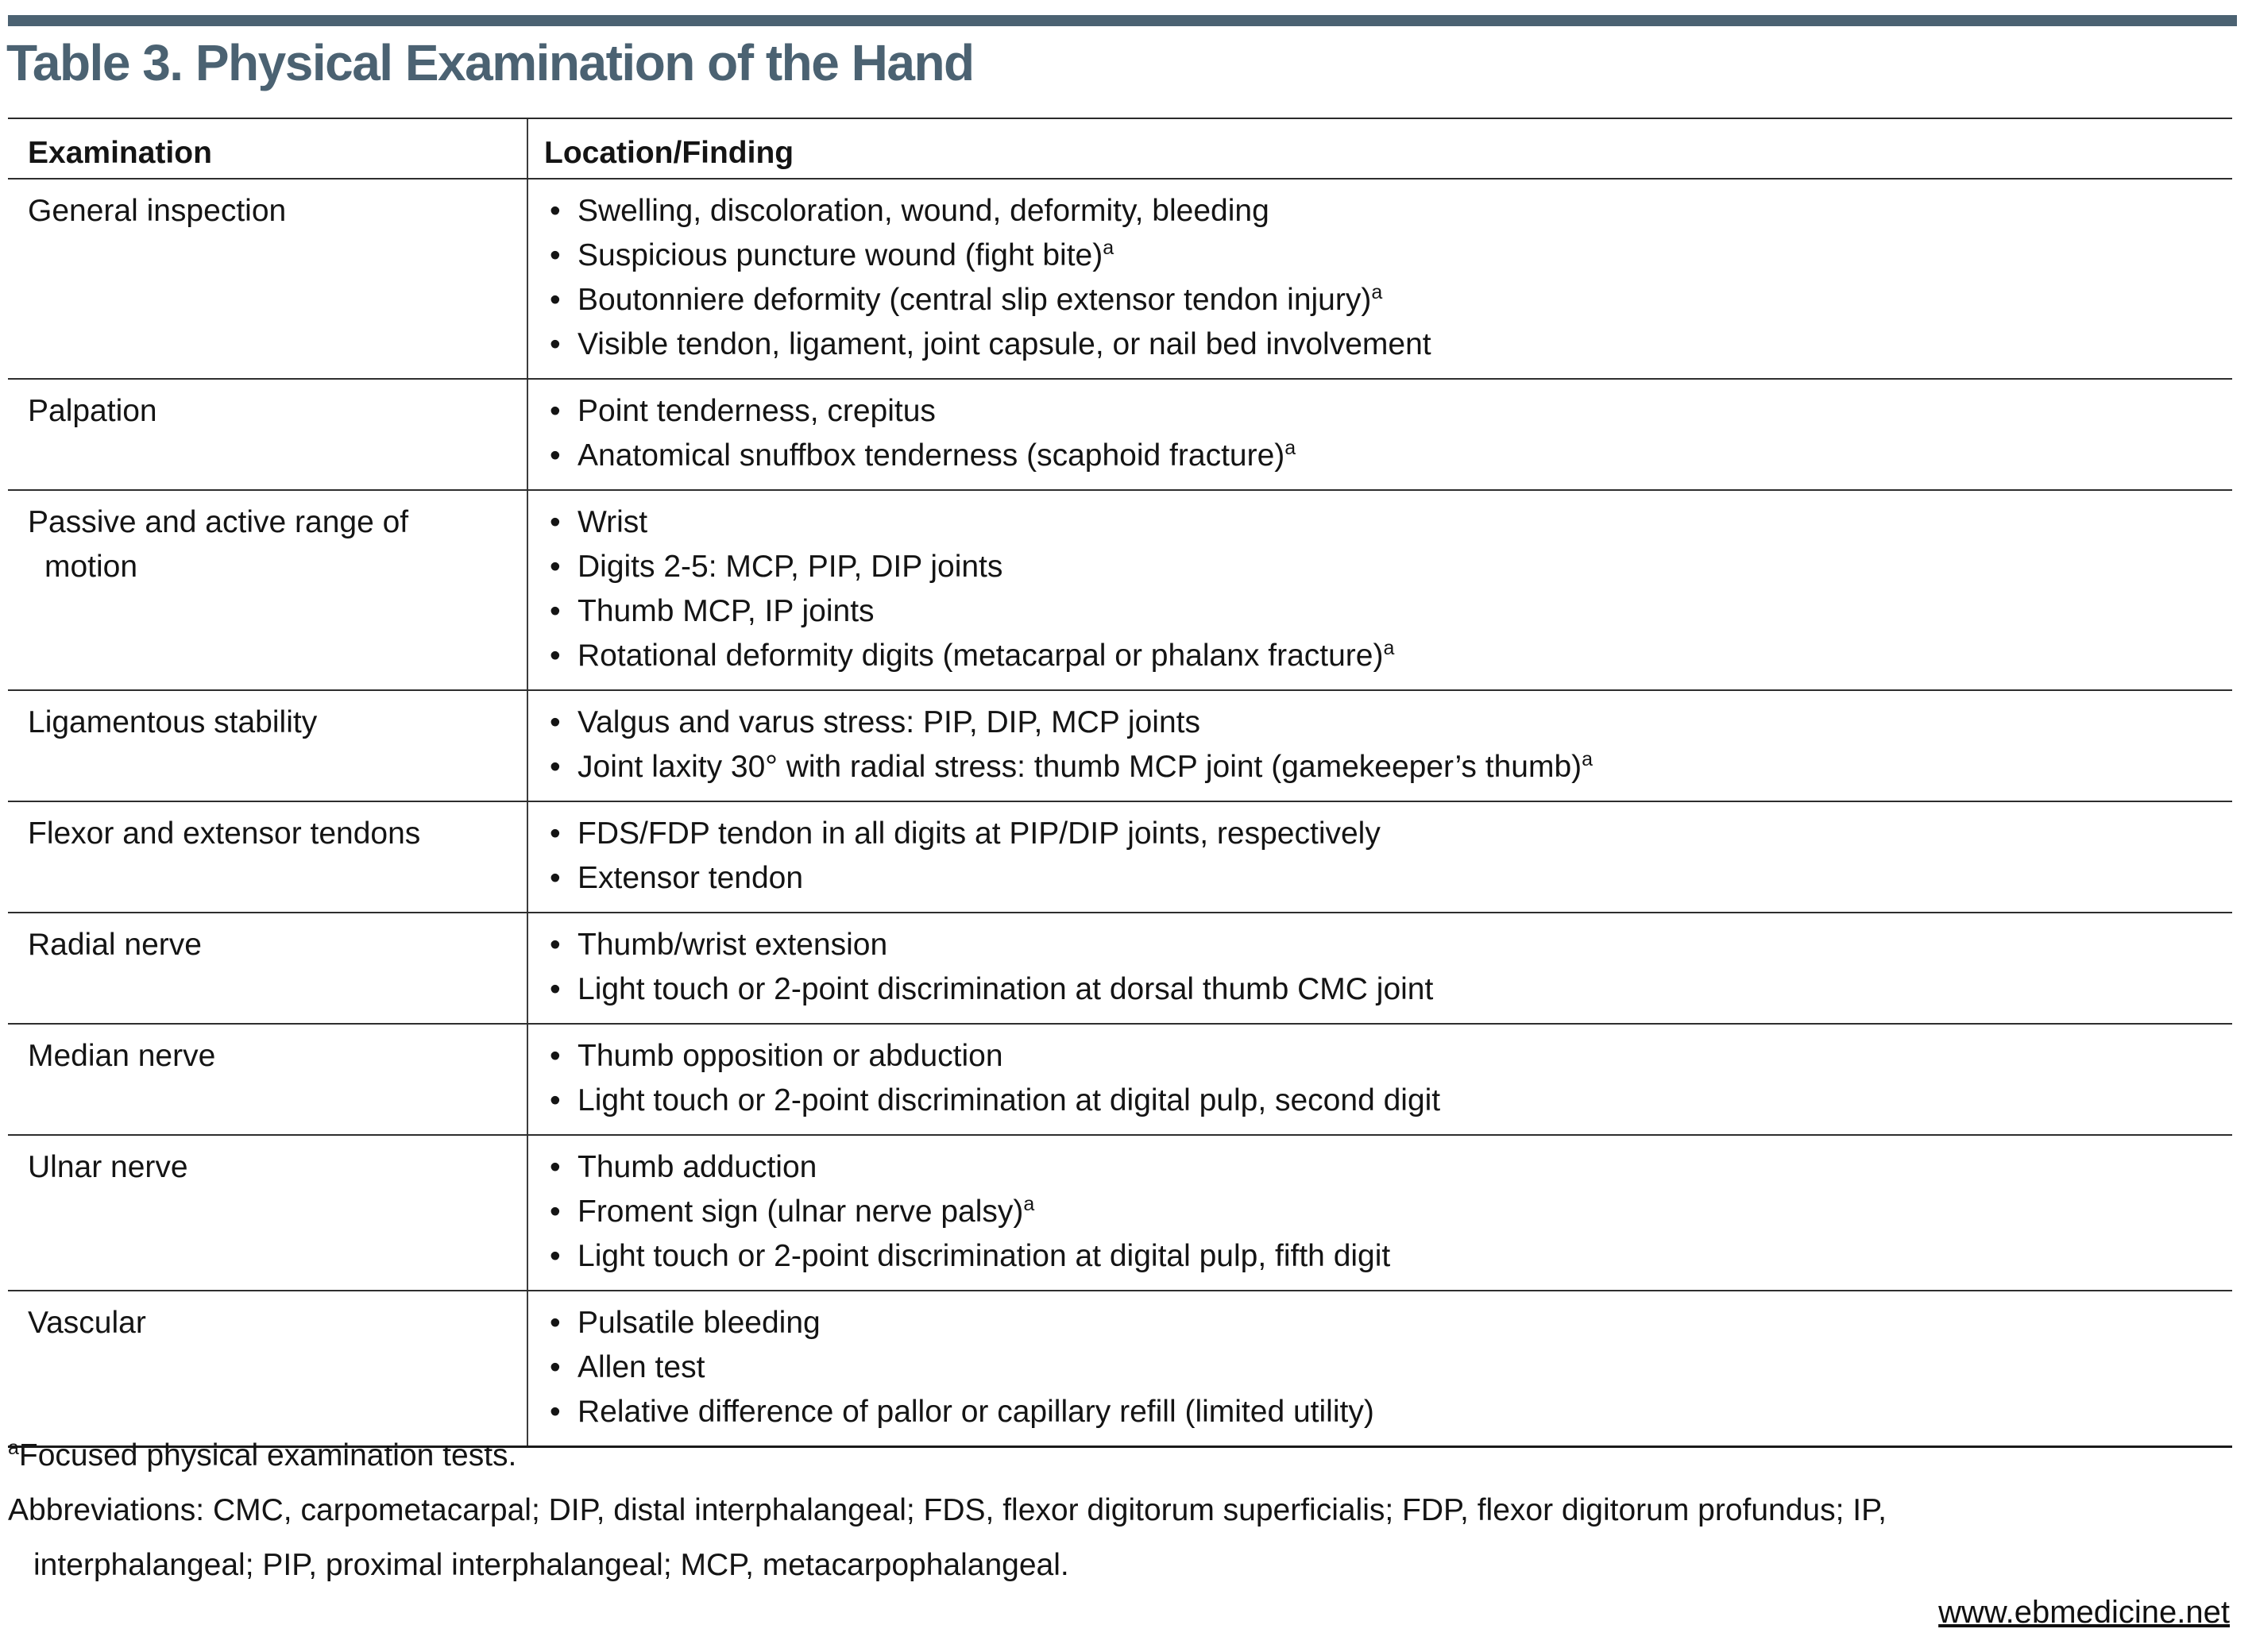 This screenshot has width=2256, height=1652. Describe the element at coordinates (613, 522) in the screenshot. I see `finding-text: Wrist` at that location.